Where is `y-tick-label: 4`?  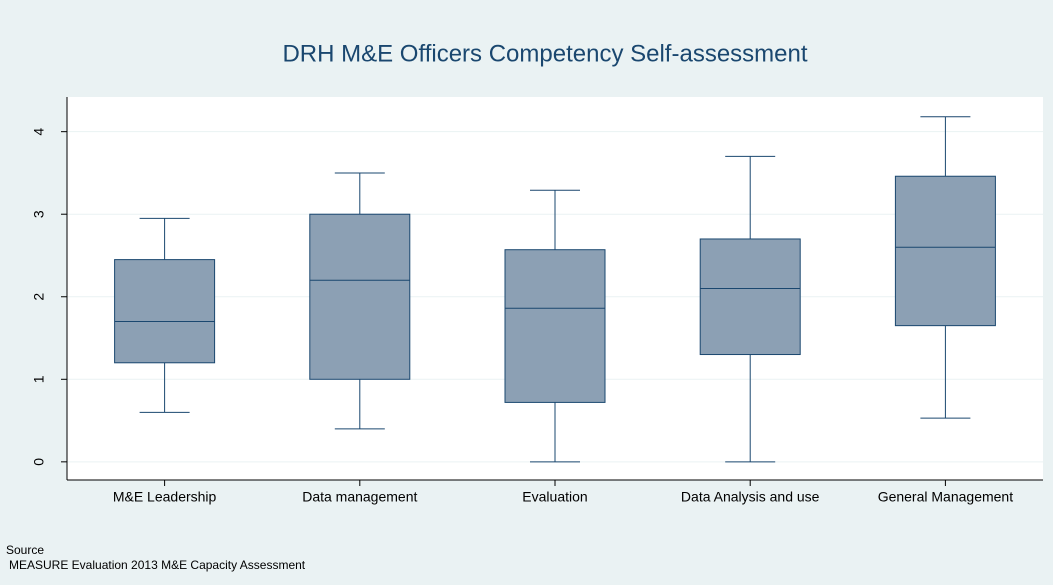
y-tick-label: 4 is located at coordinates (39, 132).